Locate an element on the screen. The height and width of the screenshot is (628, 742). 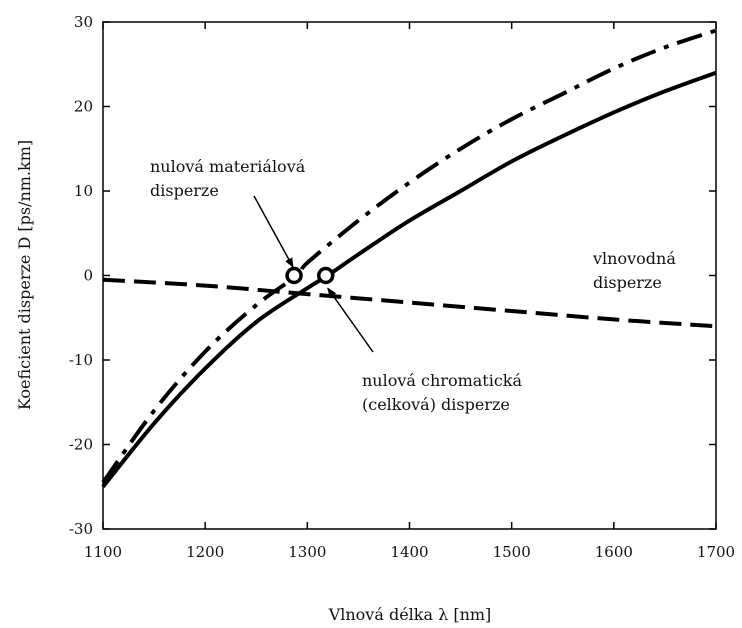
waveguide-label-line: vlnovodná is located at coordinates (634, 258).